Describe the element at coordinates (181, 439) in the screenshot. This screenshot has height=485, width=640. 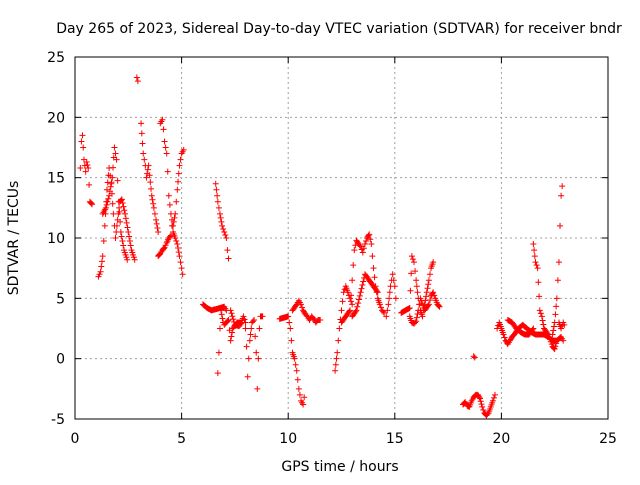
I see `x-tick-label: 5` at that location.